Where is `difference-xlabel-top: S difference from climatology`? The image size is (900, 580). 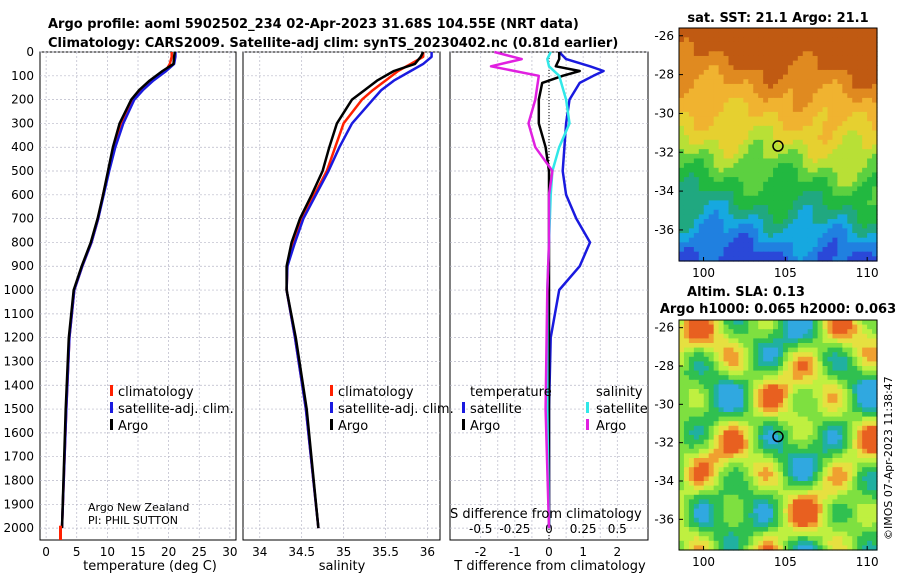
difference-xlabel-top: S difference from climatology is located at coordinates (546, 514).